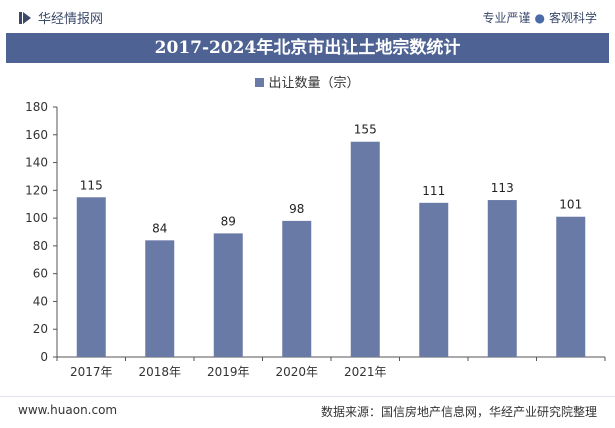  Describe the element at coordinates (228, 372) in the screenshot. I see `x-tick-label: 2019年` at that location.